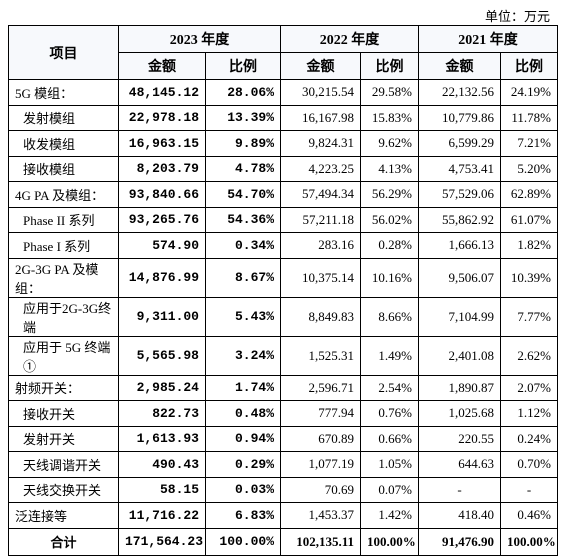 This screenshot has width=564, height=556. I want to click on value-cell: 48,145.12, so click(162, 92).